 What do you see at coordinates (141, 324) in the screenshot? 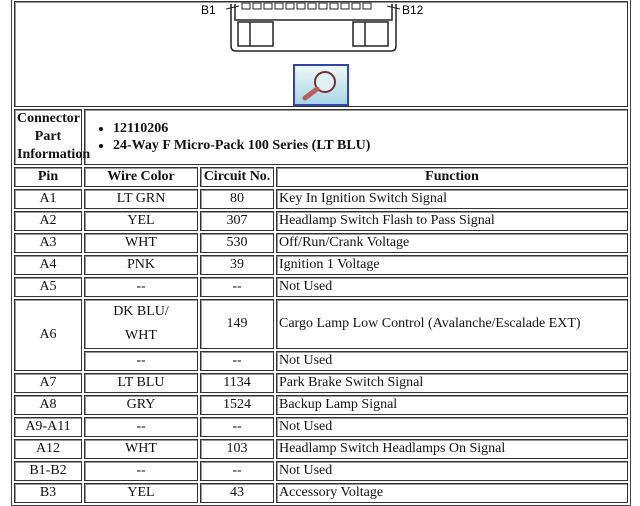
I see `wire-color-cell: DK BLU/WHT` at bounding box center [141, 324].